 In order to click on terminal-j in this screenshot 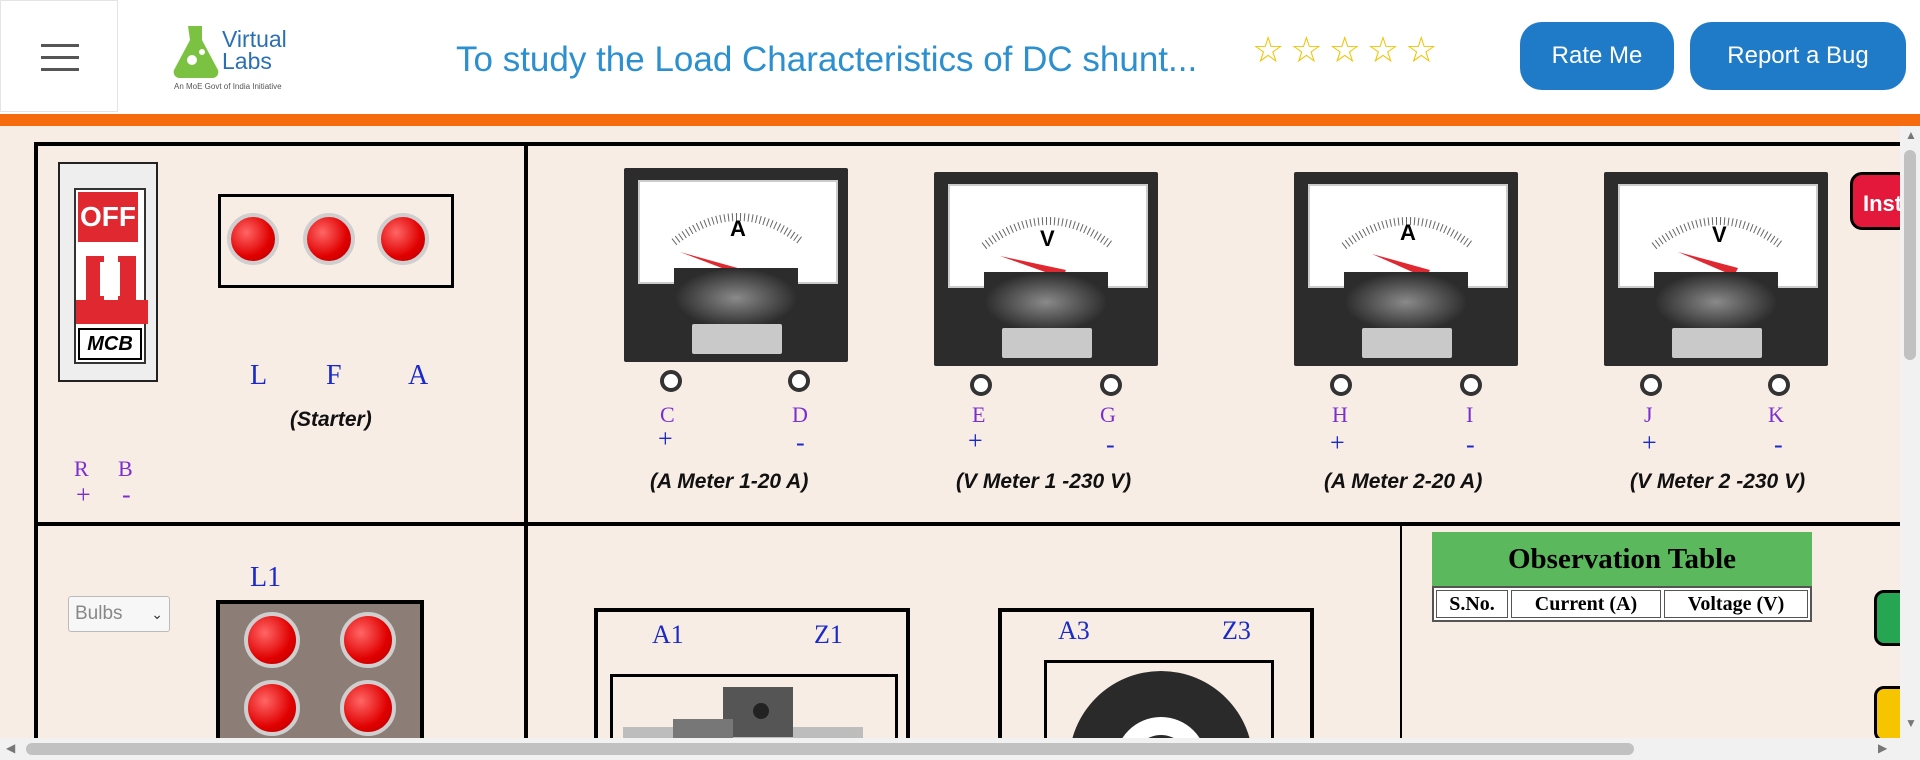, I will do `click(1651, 385)`.